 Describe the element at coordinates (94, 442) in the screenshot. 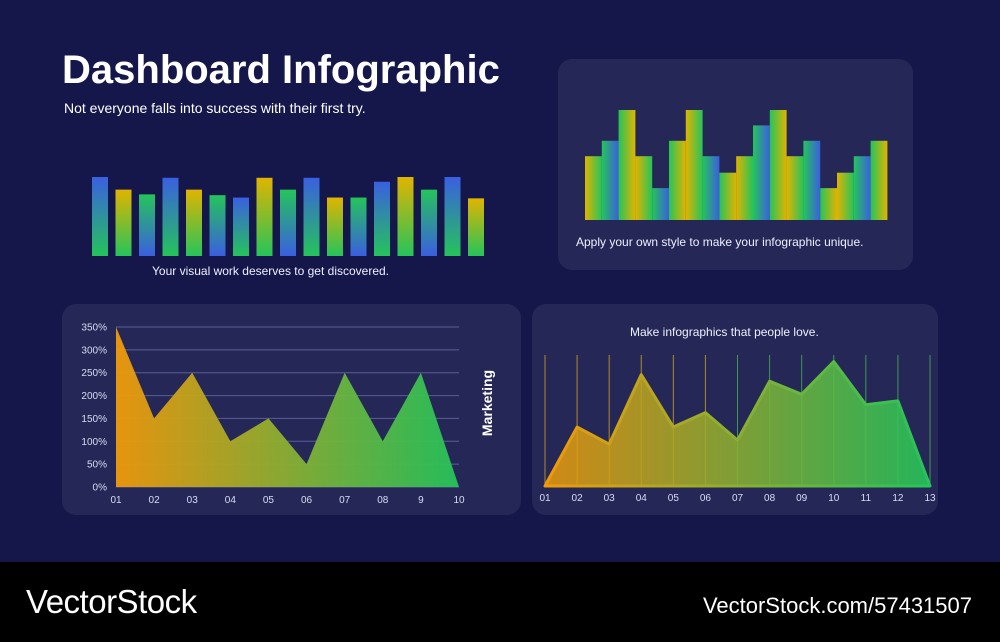

I see `y-tick-label: 100%` at that location.